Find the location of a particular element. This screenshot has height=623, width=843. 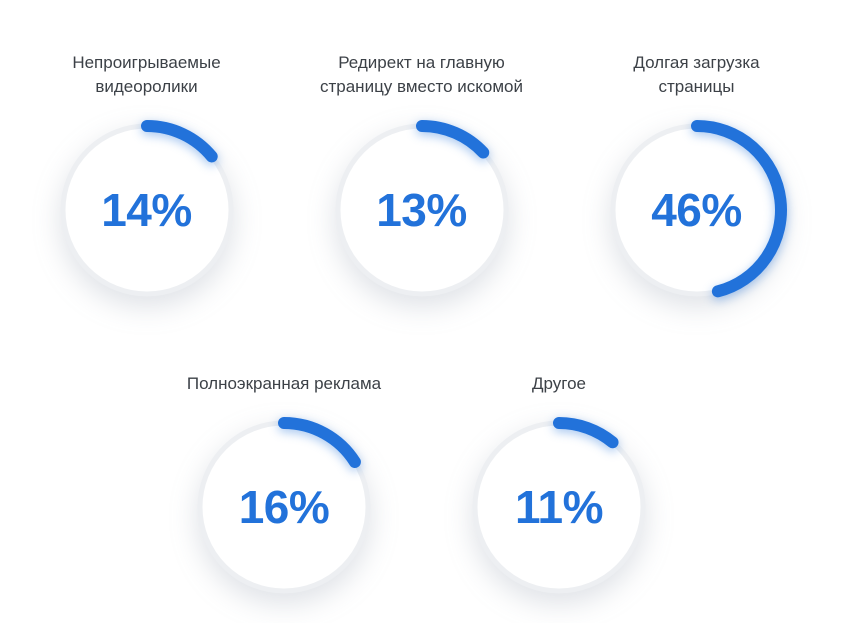

donut-gauge: 13% is located at coordinates (422, 210).